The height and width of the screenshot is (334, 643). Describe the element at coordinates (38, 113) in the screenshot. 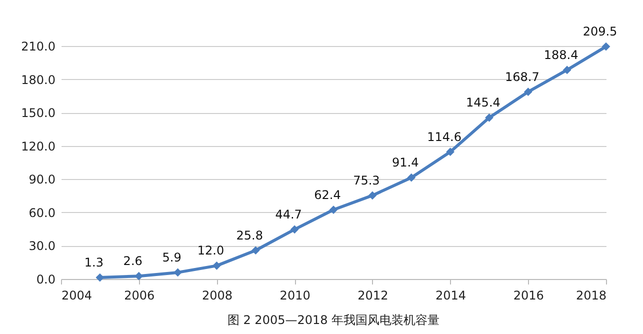

I see `y-tick-label: 150.0` at that location.